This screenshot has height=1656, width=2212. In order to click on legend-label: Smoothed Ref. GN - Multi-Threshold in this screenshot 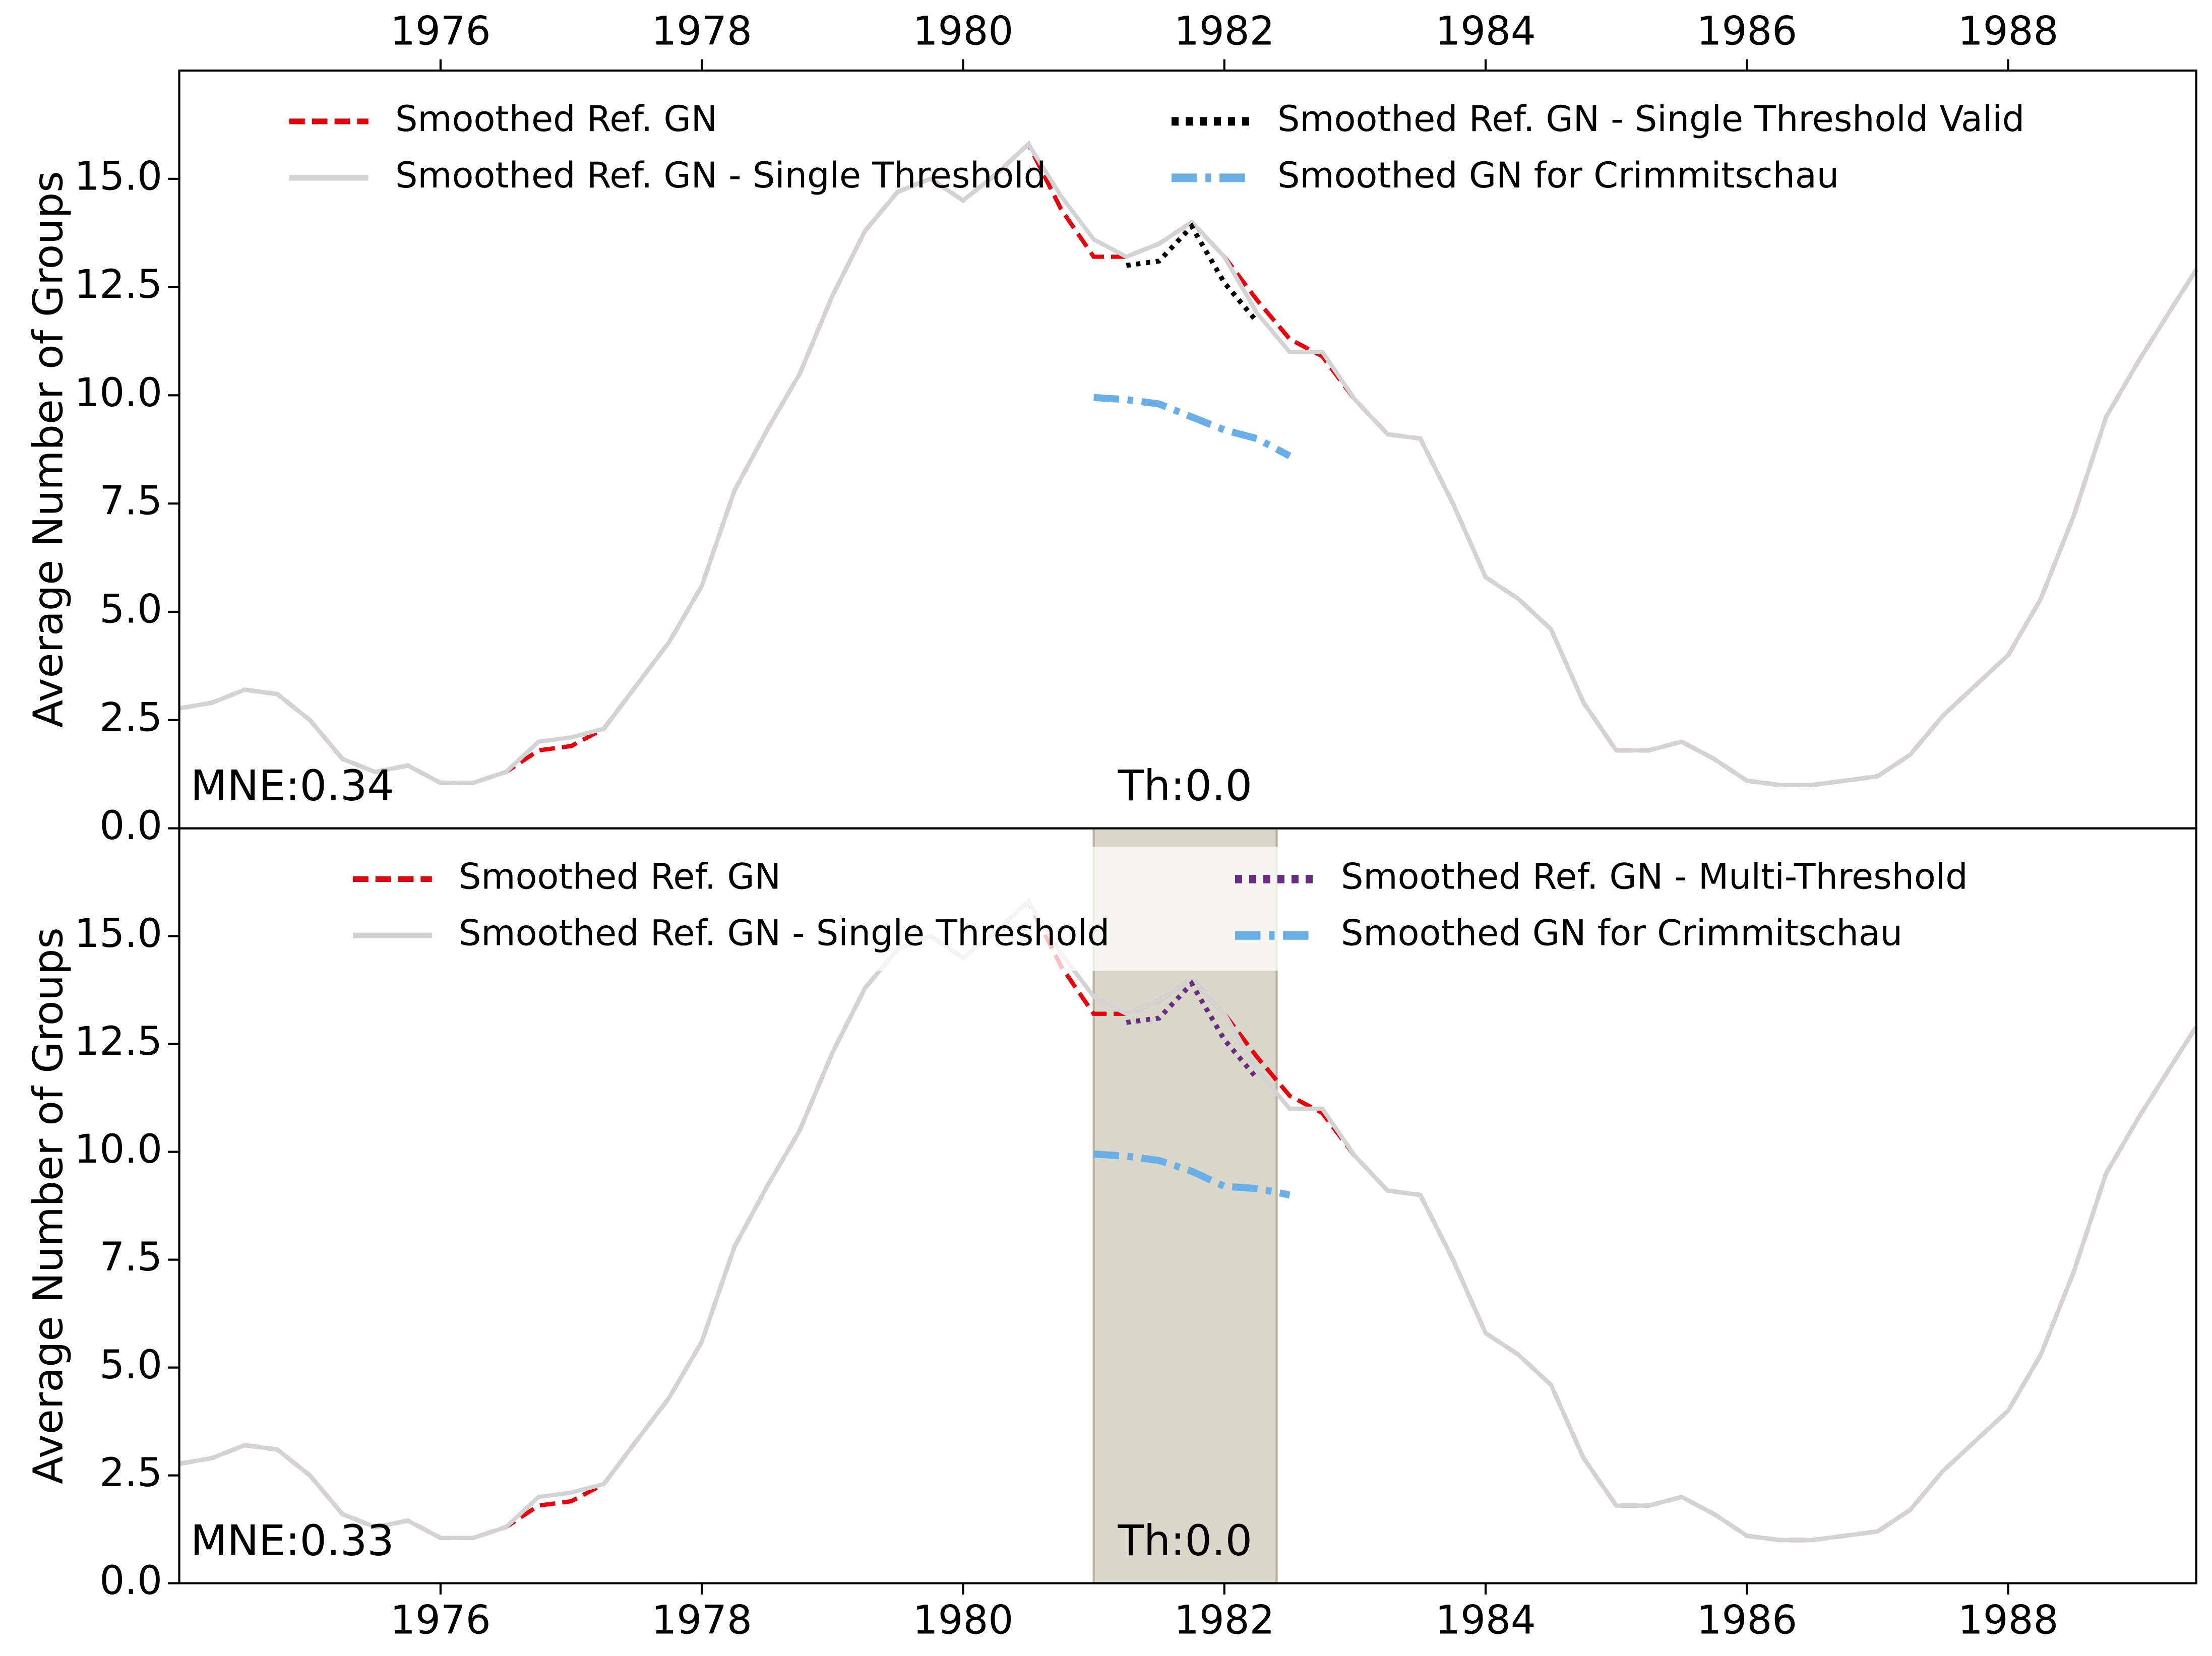, I will do `click(1655, 876)`.